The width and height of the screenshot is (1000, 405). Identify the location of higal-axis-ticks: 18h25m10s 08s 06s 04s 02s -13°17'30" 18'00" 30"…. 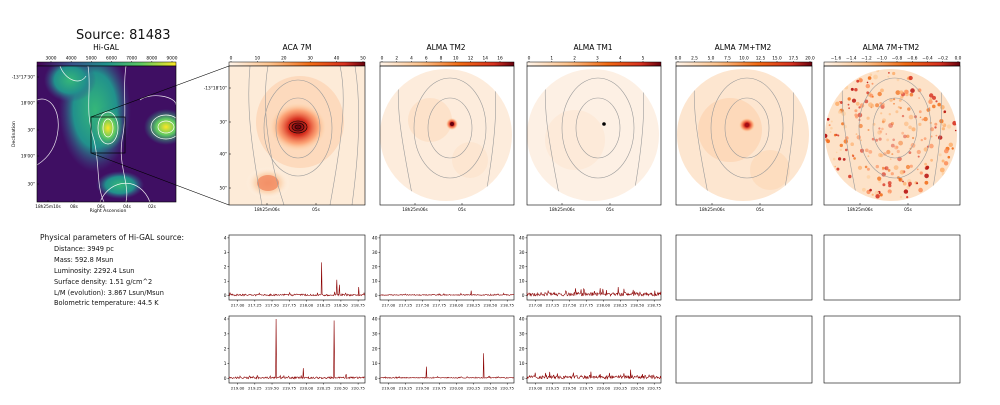
(84, 143).